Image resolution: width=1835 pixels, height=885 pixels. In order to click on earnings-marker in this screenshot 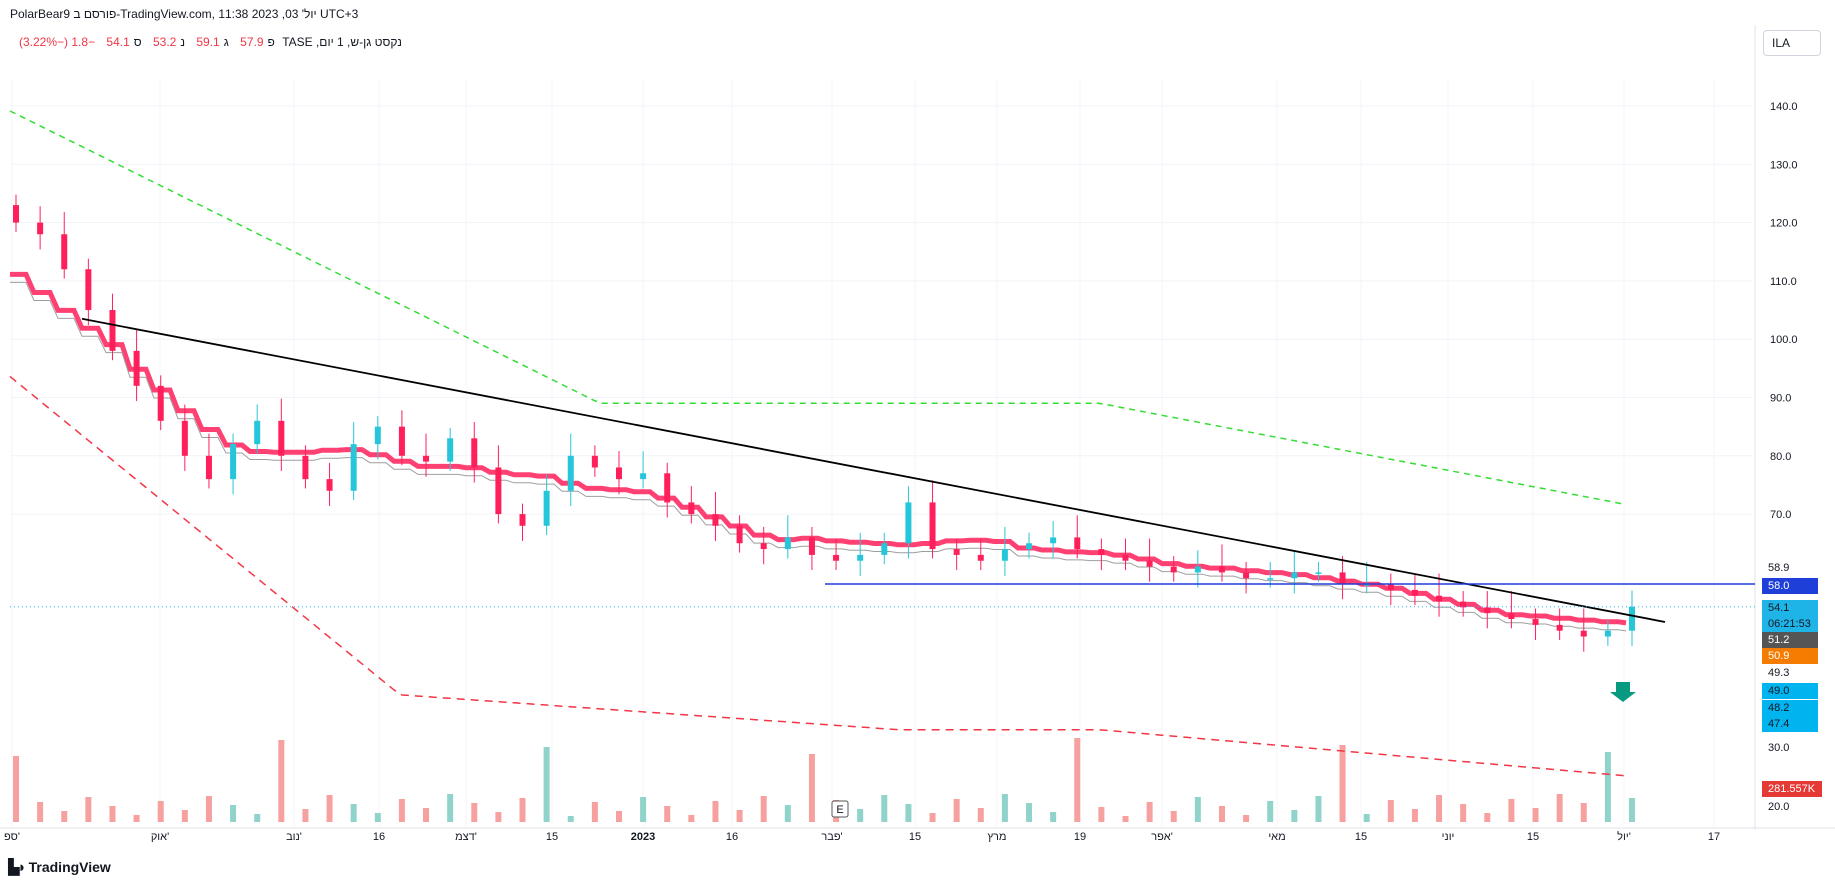, I will do `click(840, 809)`.